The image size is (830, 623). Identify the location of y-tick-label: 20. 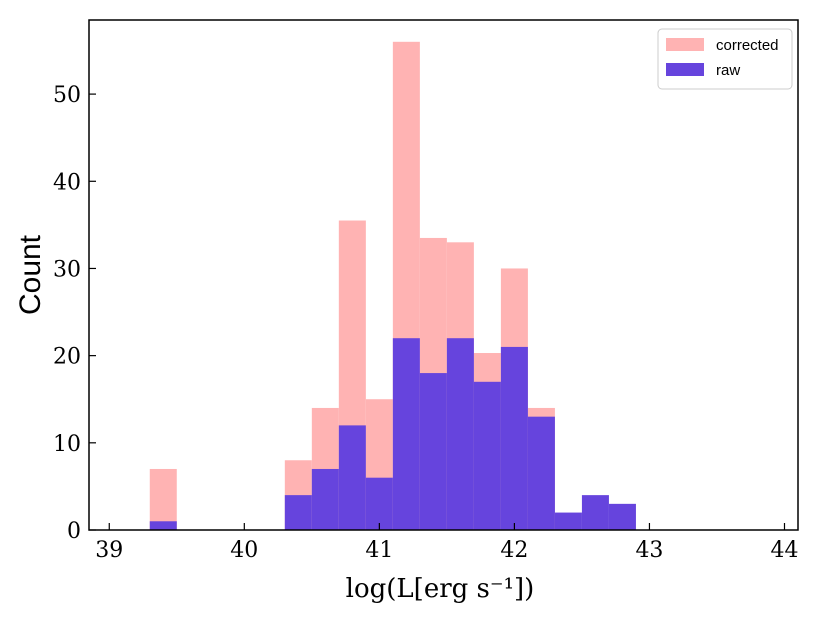
(67, 357).